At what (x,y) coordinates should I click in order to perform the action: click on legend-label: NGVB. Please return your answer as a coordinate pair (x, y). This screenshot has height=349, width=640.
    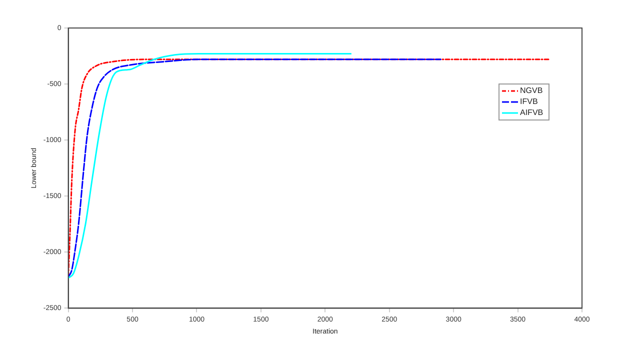
    Looking at the image, I should click on (531, 91).